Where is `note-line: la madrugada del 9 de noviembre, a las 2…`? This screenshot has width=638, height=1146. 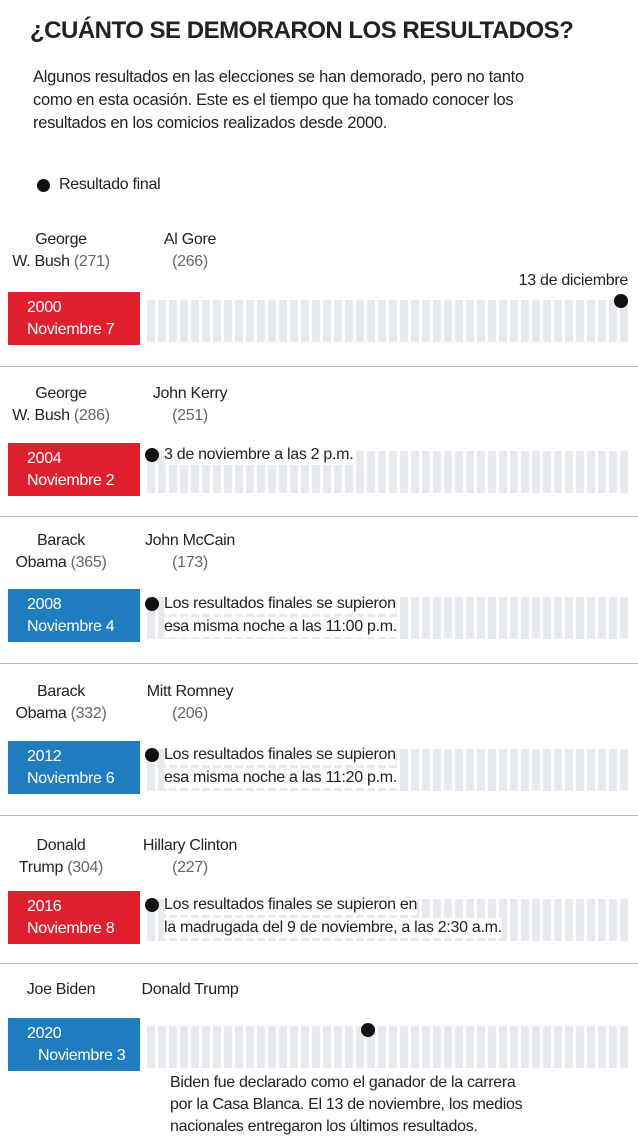
note-line: la madrugada del 9 de noviembre, a las 2… is located at coordinates (333, 928).